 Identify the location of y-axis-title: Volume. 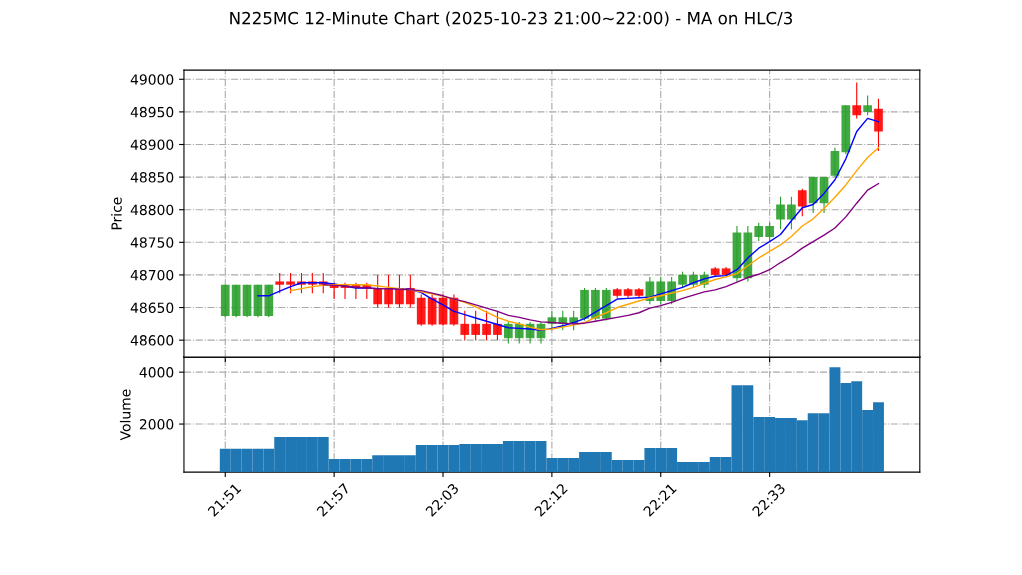
(125, 415).